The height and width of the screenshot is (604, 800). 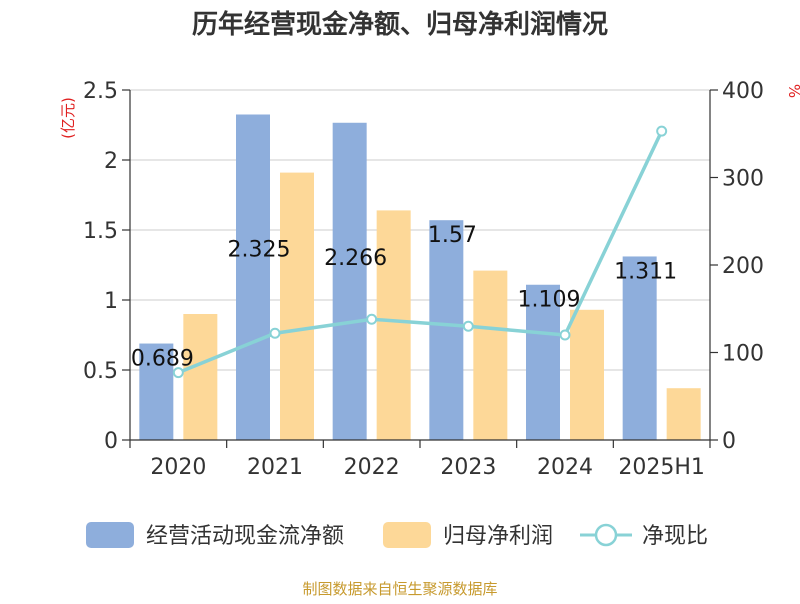 I want to click on left-tick-label: 0.5, so click(x=100, y=371).